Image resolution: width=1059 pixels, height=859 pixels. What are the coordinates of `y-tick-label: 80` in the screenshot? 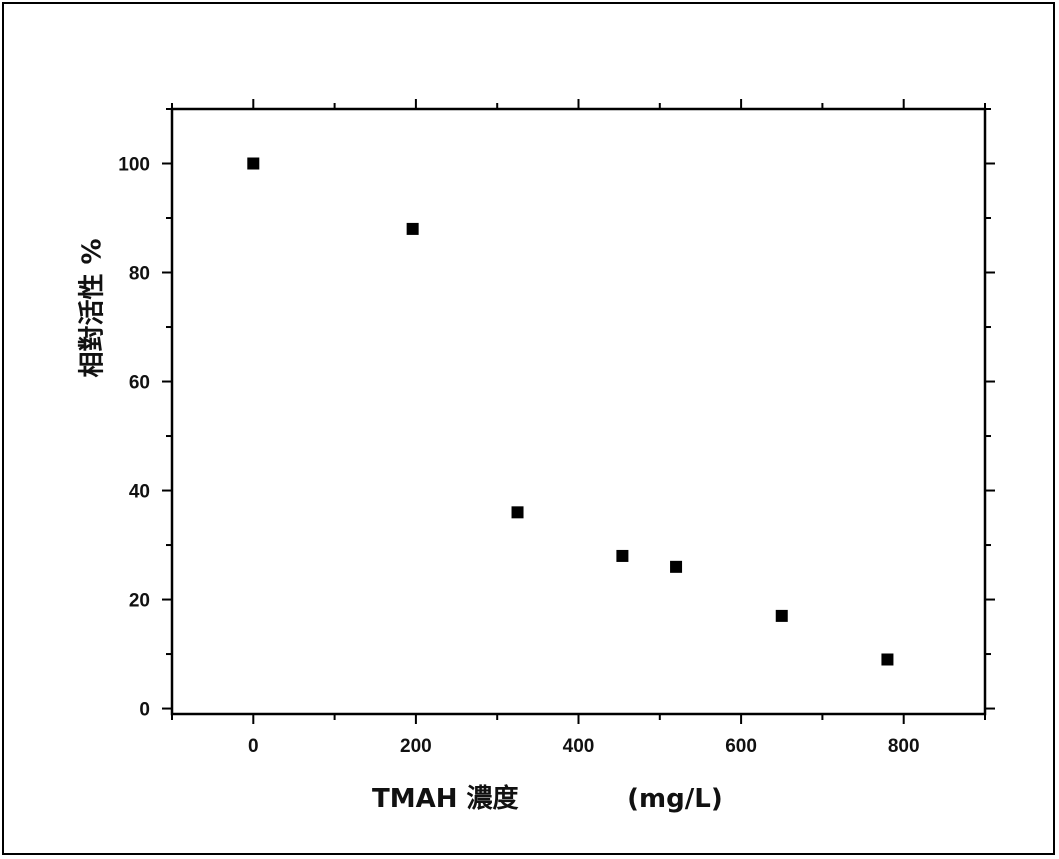 It's located at (139, 274).